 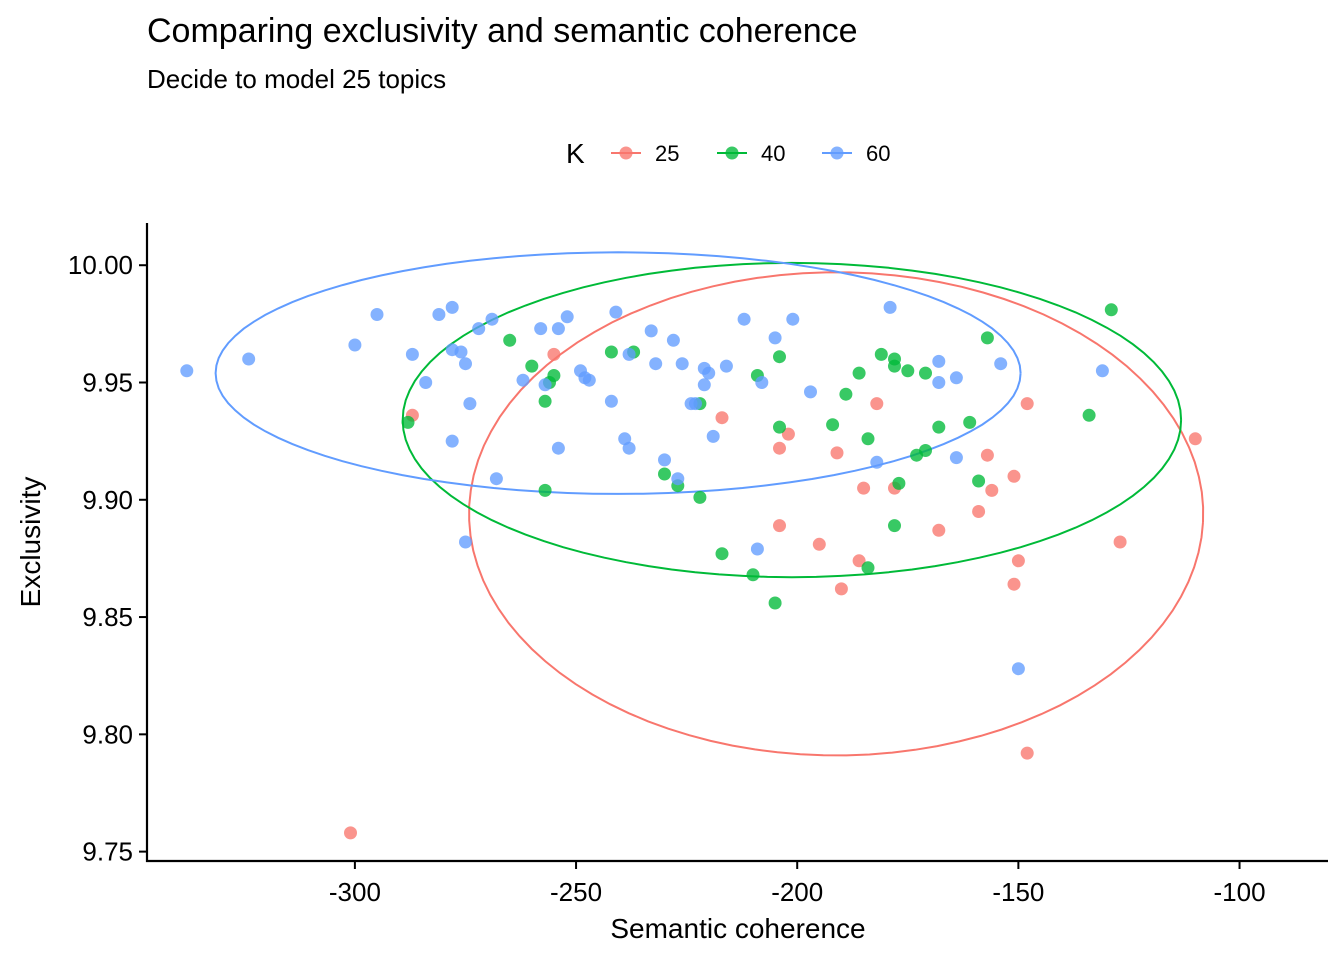 What do you see at coordinates (355, 892) in the screenshot?
I see `x-tick-label: -300` at bounding box center [355, 892].